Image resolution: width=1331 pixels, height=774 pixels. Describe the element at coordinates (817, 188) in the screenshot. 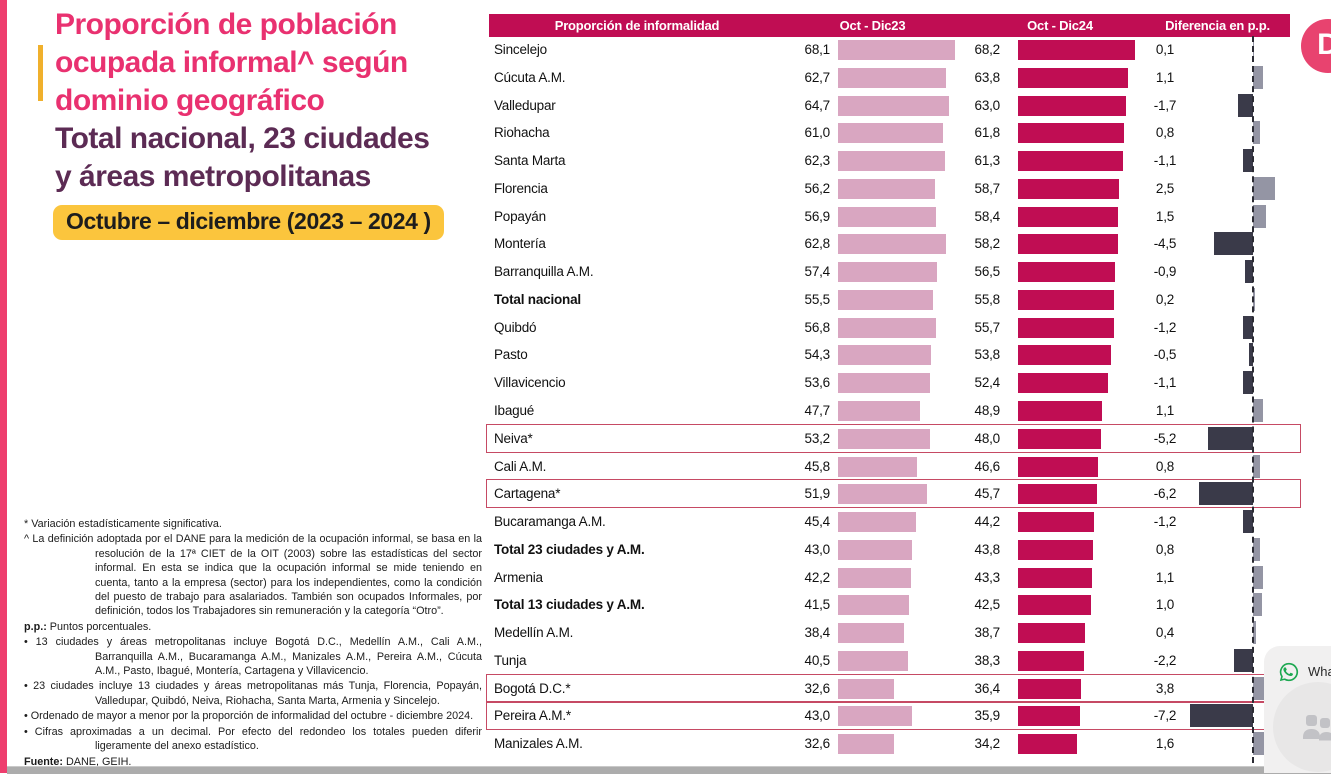

I see `value-2023: 56,2` at that location.